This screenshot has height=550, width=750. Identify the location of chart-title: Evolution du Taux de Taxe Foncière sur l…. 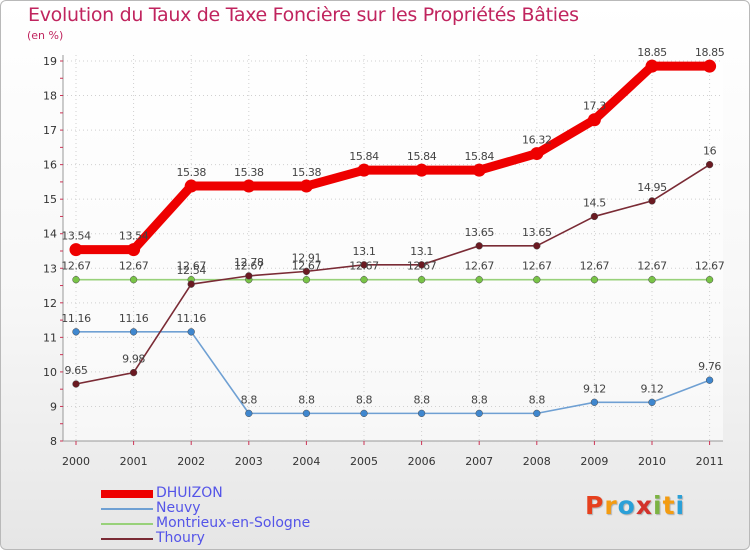
(303, 15).